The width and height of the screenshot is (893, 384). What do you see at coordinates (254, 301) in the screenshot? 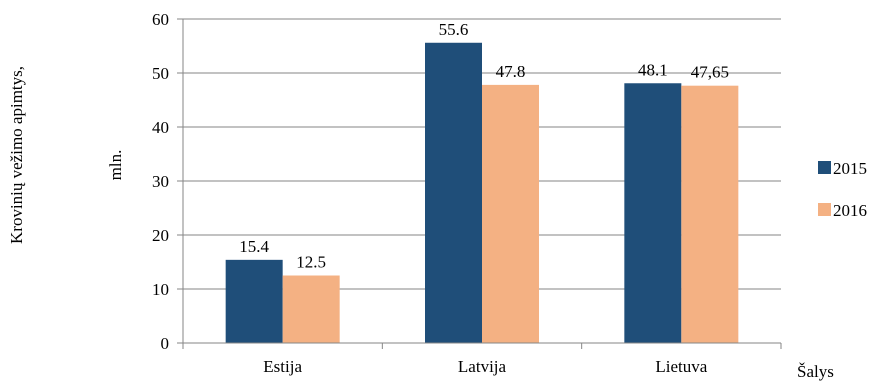
I see `bar-2015-estija` at bounding box center [254, 301].